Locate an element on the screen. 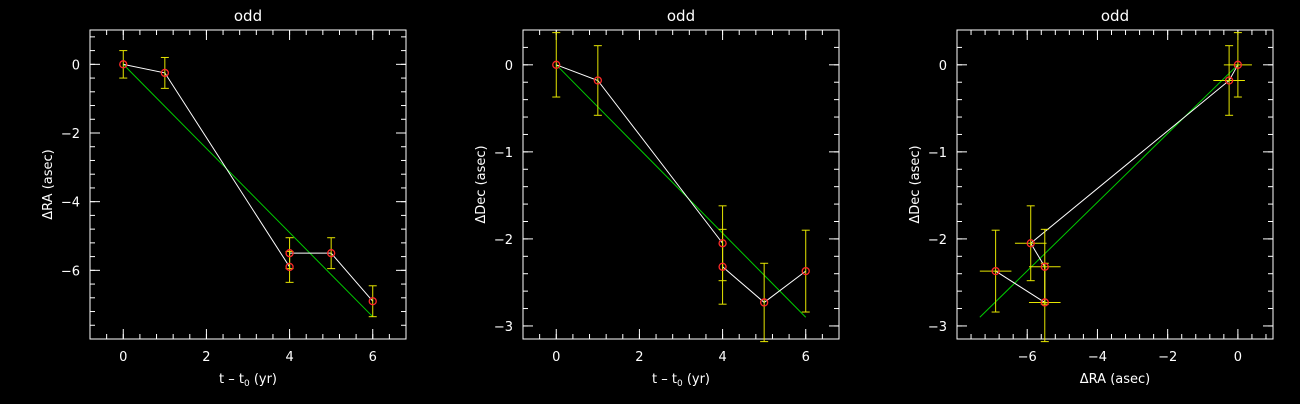 The width and height of the screenshot is (1300, 404). y-tick-label: −6 is located at coordinates (70, 271).